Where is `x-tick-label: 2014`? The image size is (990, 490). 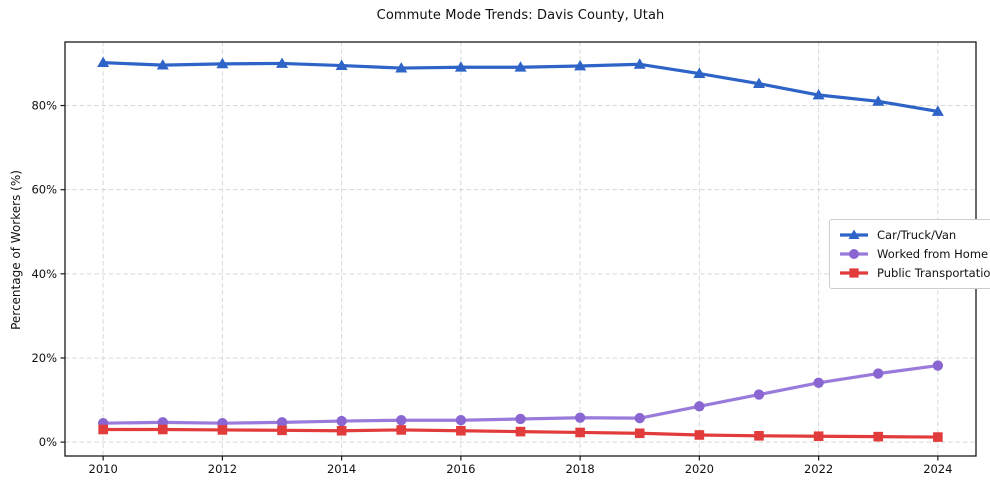
x-tick-label: 2014 is located at coordinates (341, 469).